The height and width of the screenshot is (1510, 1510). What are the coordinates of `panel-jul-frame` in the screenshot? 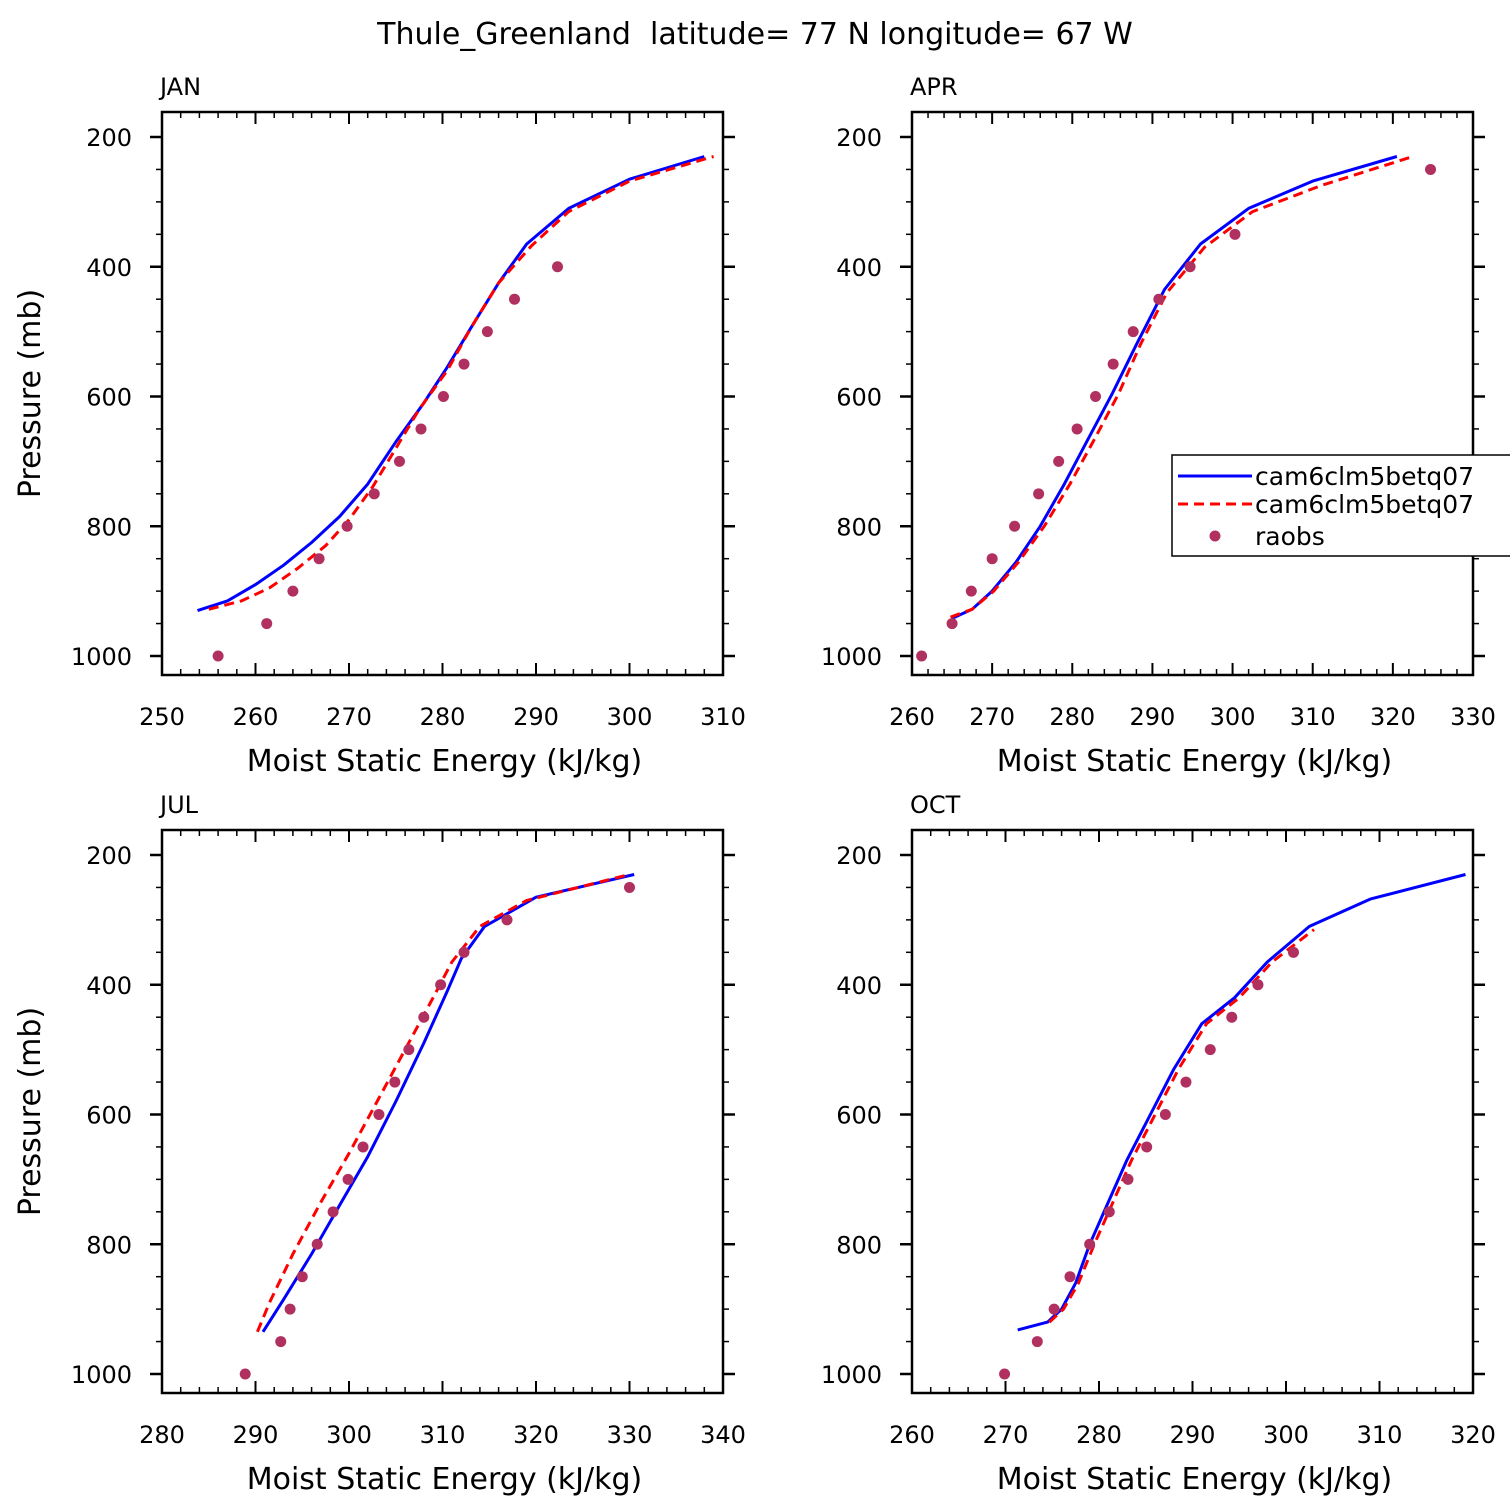 It's located at (442, 1111).